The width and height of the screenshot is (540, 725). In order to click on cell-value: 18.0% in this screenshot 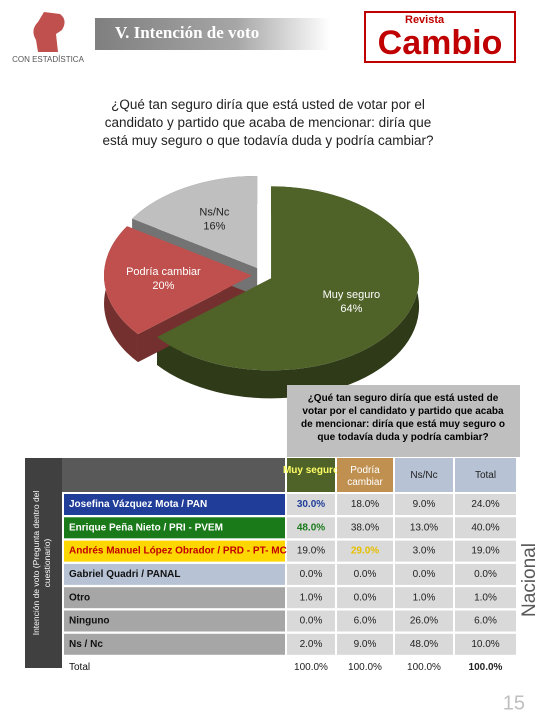, I will do `click(365, 504)`.